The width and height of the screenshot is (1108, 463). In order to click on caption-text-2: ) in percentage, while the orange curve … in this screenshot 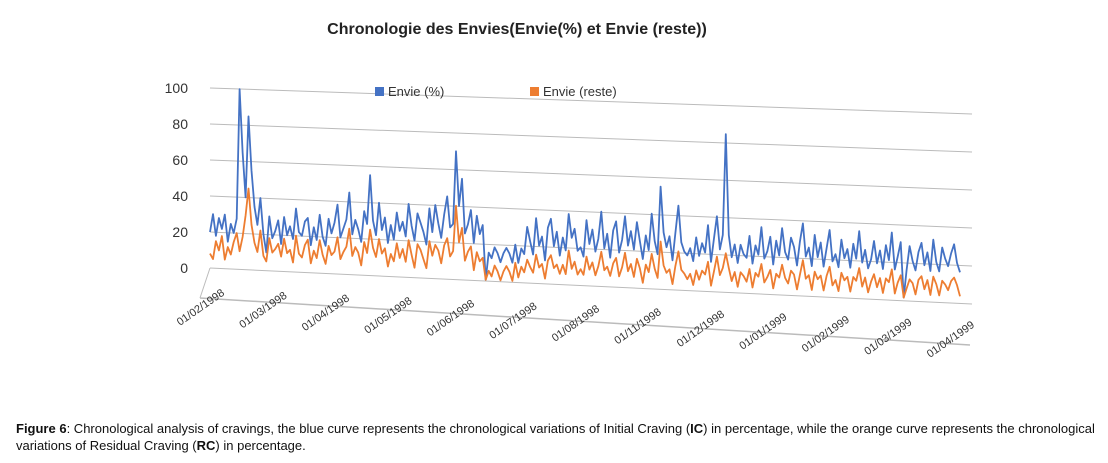, I will do `click(555, 437)`.